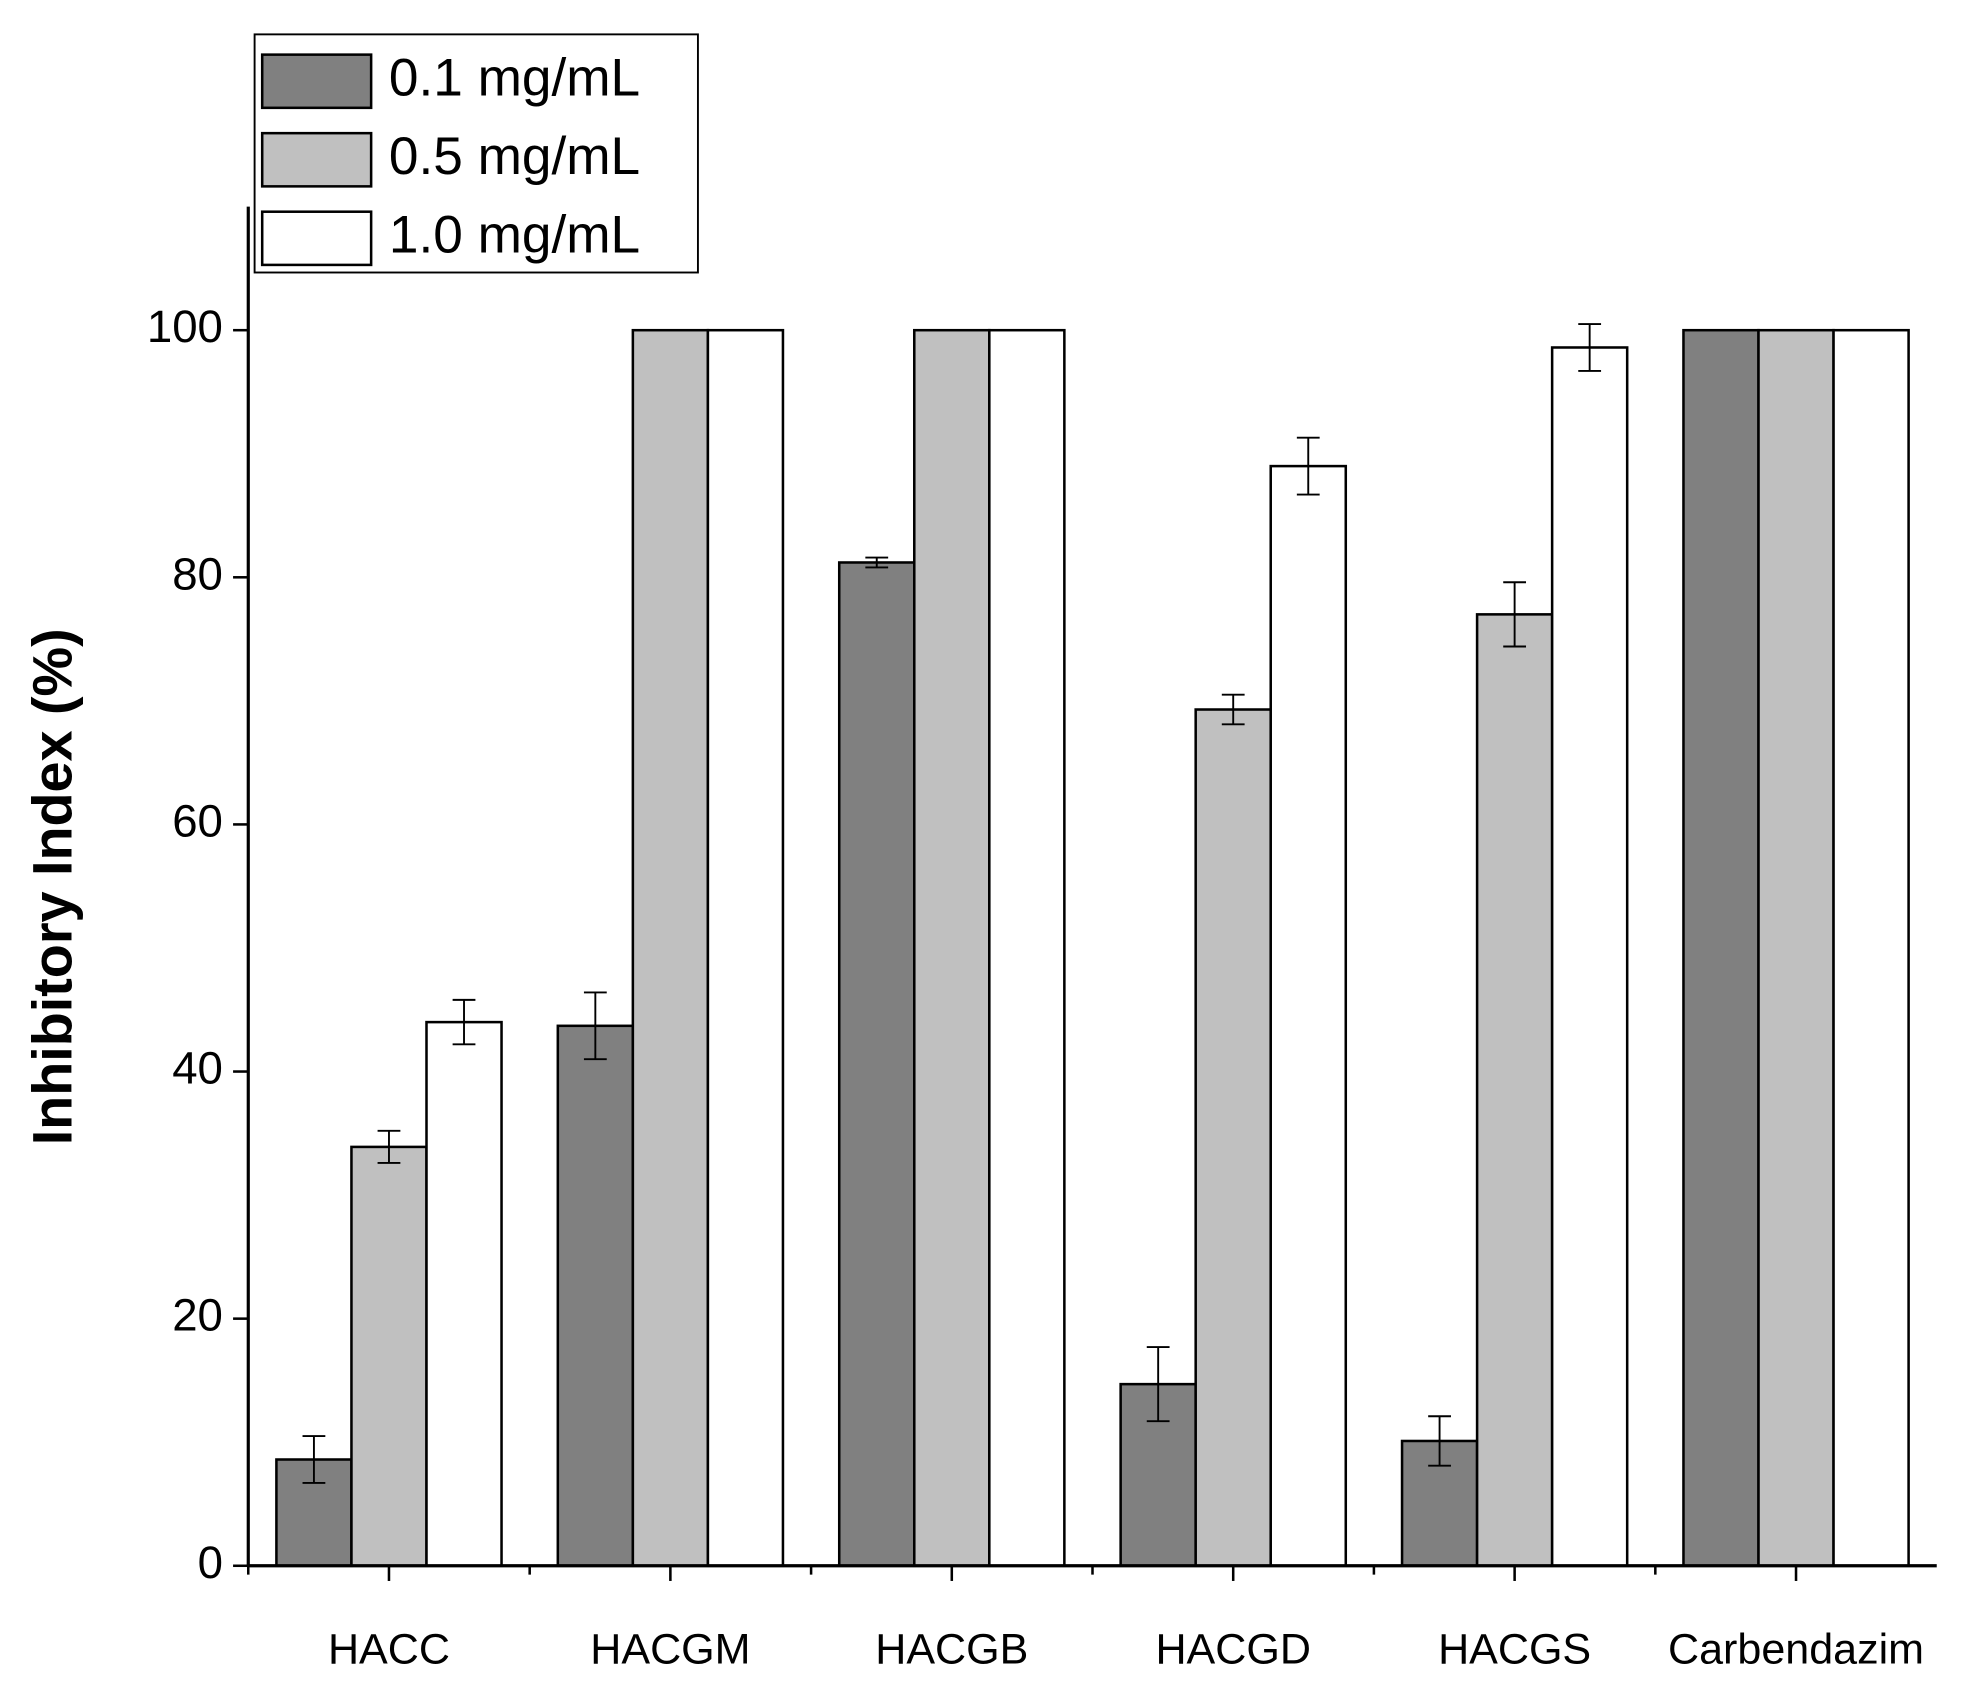  I want to click on x-tick-label: HACGM, so click(670, 1649).